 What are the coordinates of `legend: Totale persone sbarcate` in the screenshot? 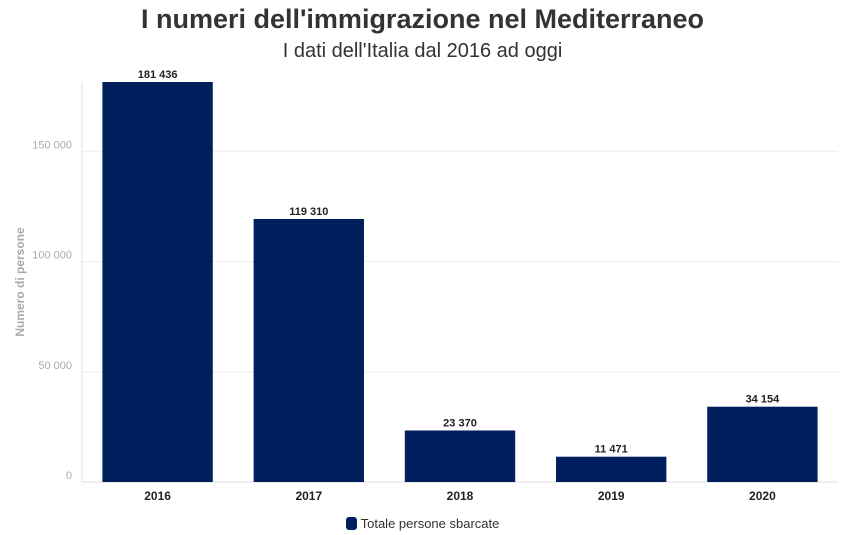 It's located at (422, 523).